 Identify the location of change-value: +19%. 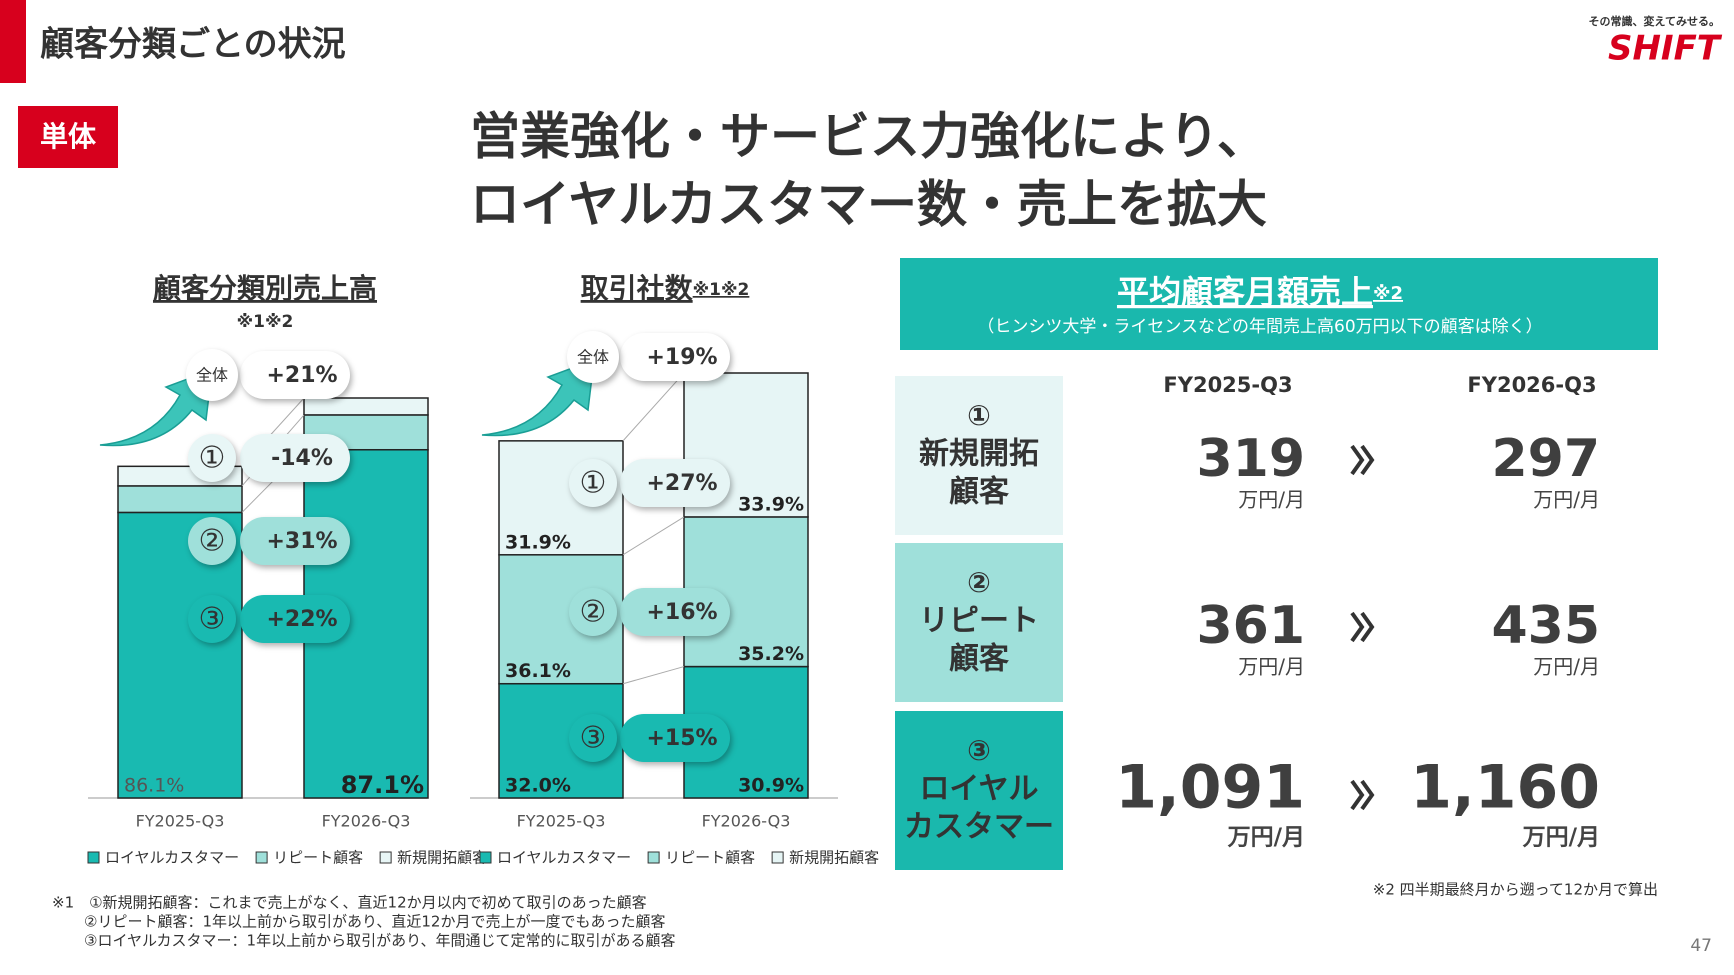
(681, 357).